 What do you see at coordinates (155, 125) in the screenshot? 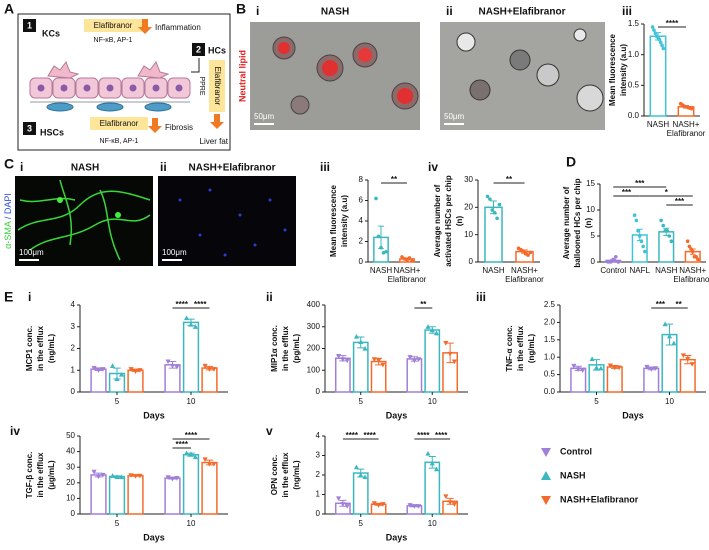
I see `arrow` at bounding box center [155, 125].